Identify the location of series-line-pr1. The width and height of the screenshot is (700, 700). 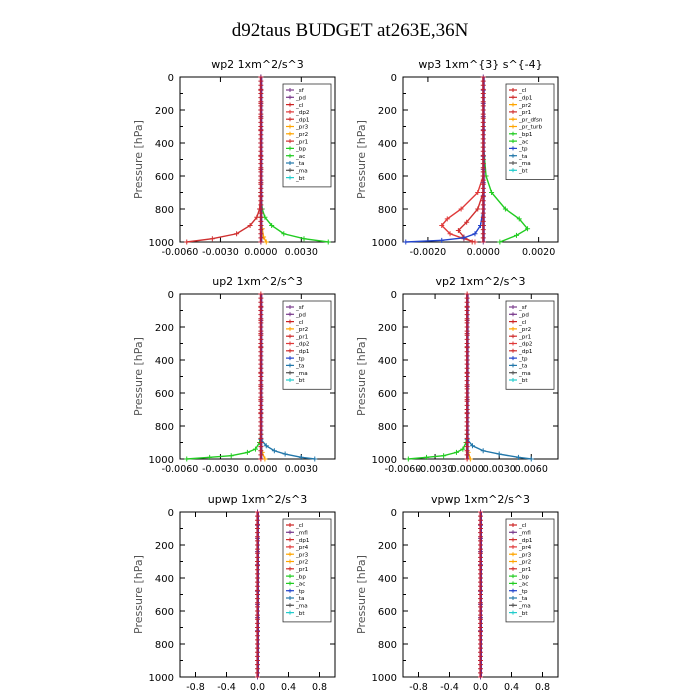
(224, 217).